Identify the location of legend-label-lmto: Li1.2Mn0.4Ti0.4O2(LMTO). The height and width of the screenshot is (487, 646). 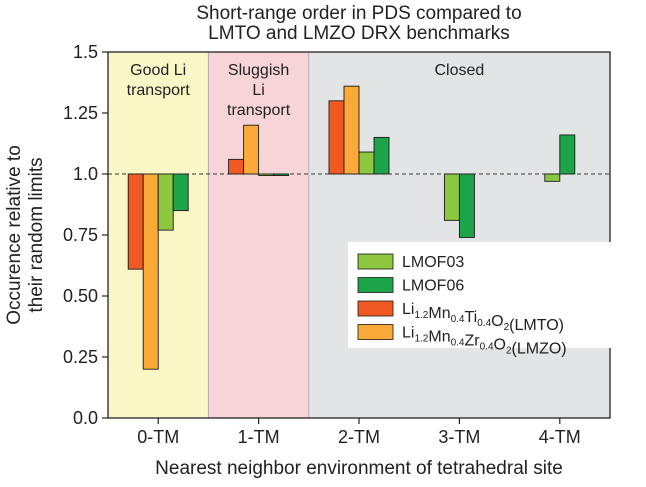
(483, 317).